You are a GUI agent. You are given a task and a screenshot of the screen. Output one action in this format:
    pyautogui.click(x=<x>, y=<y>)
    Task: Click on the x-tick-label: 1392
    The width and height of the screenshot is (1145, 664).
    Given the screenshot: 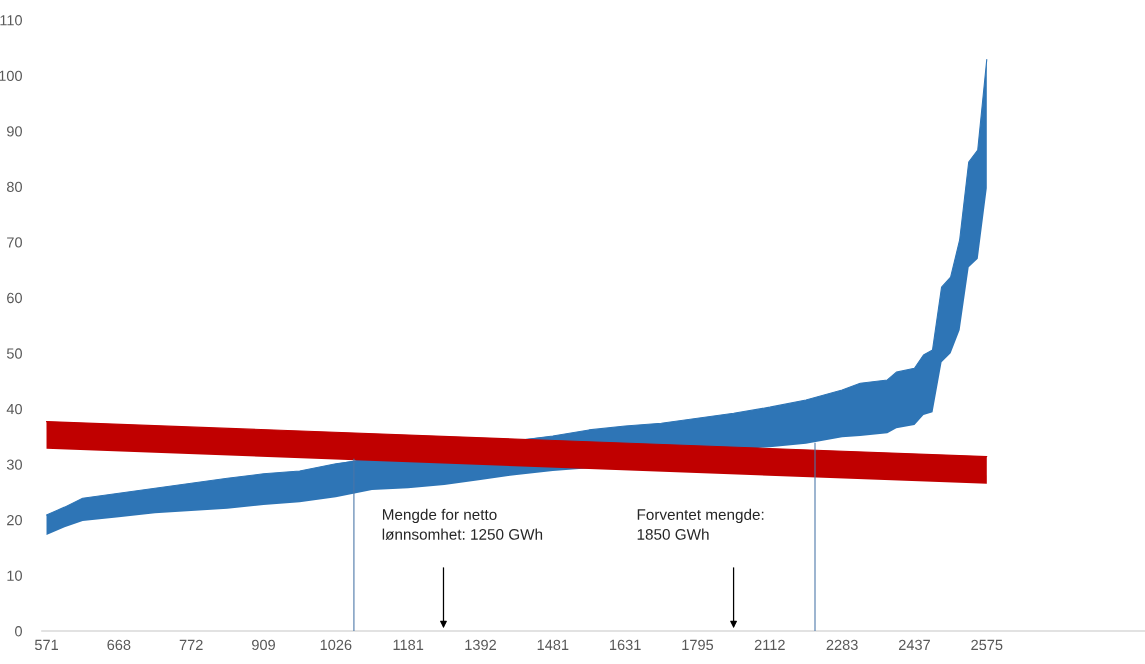 What is the action you would take?
    pyautogui.click(x=480, y=645)
    